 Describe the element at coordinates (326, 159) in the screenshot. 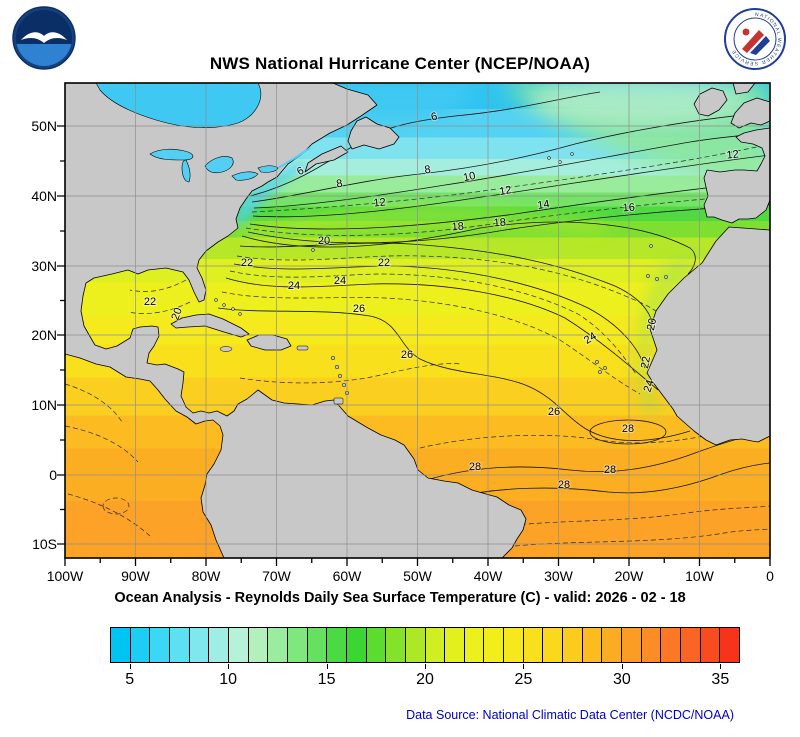

I see `land-nova-scotia` at that location.